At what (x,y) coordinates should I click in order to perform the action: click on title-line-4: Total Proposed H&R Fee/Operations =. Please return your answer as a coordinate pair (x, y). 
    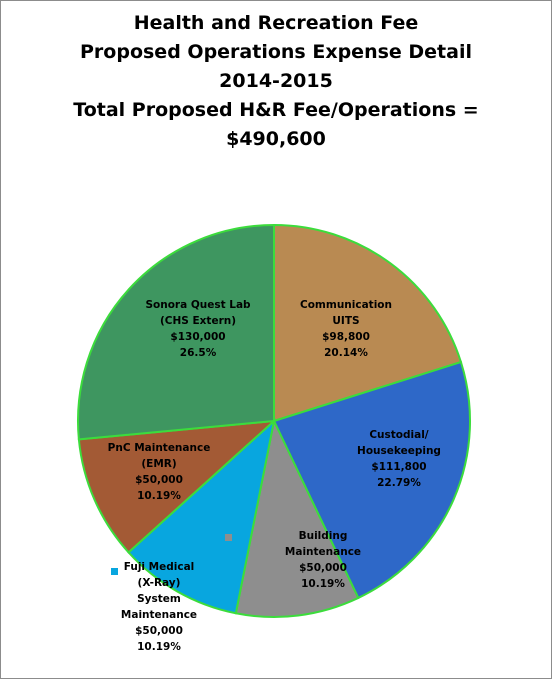
    Looking at the image, I should click on (276, 110).